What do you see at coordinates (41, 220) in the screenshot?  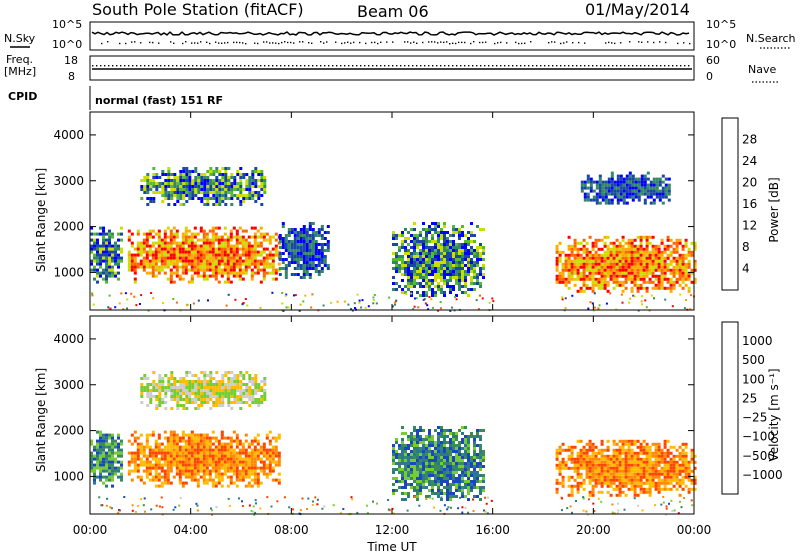 I see `power-ylabel: Slant Range [km]` at bounding box center [41, 220].